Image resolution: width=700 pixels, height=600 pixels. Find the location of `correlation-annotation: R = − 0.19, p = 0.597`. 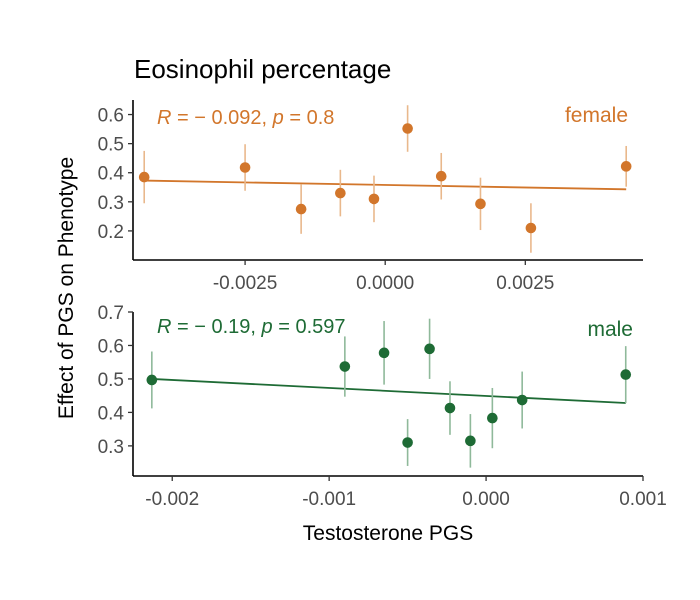

correlation-annotation: R = − 0.19, p = 0.597 is located at coordinates (251, 327).